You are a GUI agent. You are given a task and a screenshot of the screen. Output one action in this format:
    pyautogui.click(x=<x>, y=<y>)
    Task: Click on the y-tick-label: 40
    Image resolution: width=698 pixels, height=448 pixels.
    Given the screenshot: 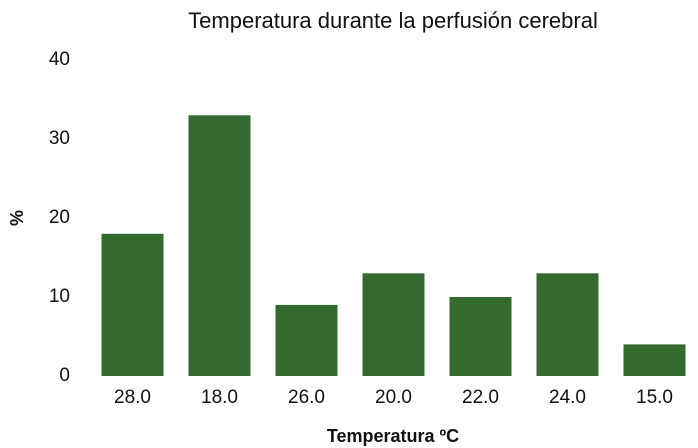 What is the action you would take?
    pyautogui.click(x=59, y=59)
    